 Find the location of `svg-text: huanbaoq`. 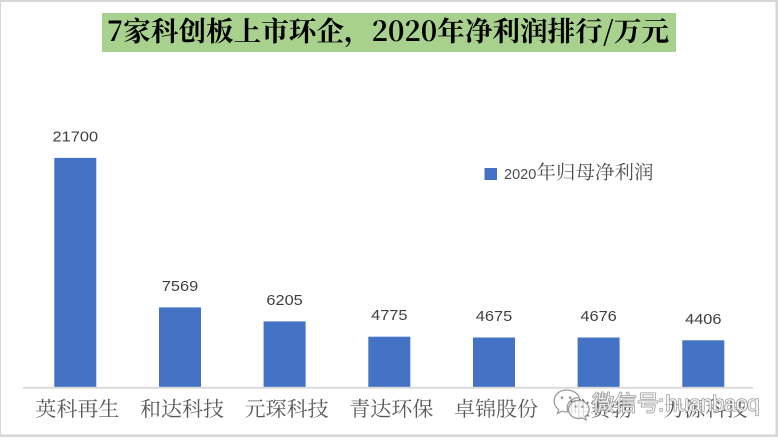

svg-text: huanbaoq is located at coordinates (712, 403).